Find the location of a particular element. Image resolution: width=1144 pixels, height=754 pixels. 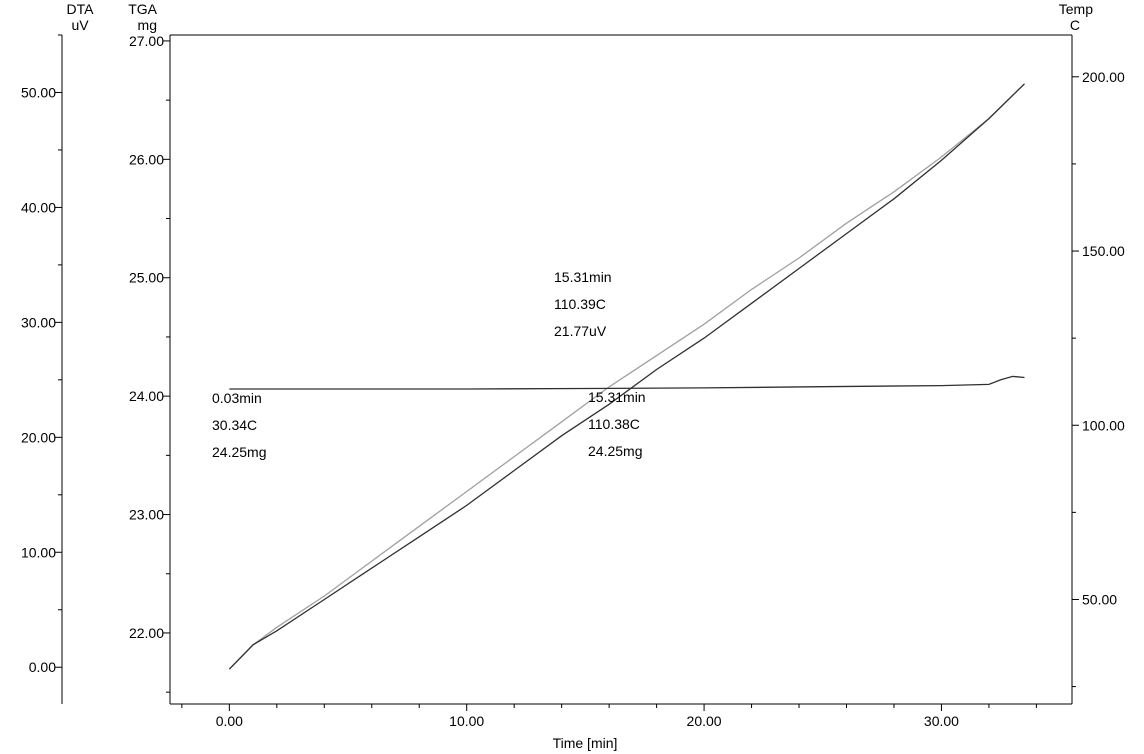

tga-tick-label: 26.00 is located at coordinates (146, 159).